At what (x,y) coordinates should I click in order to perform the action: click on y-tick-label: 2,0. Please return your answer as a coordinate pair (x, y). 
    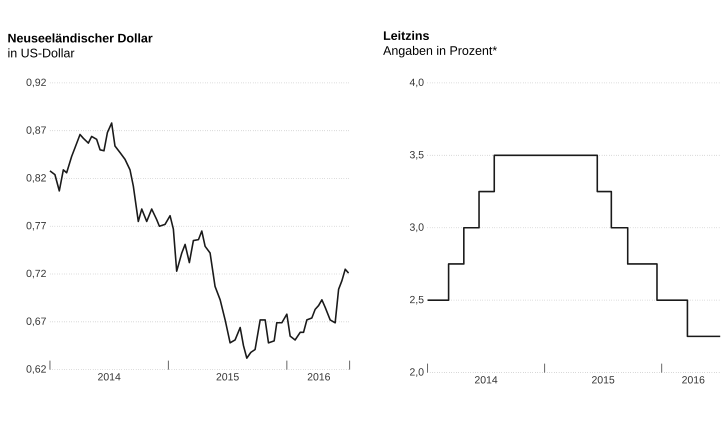
    Looking at the image, I should click on (417, 373).